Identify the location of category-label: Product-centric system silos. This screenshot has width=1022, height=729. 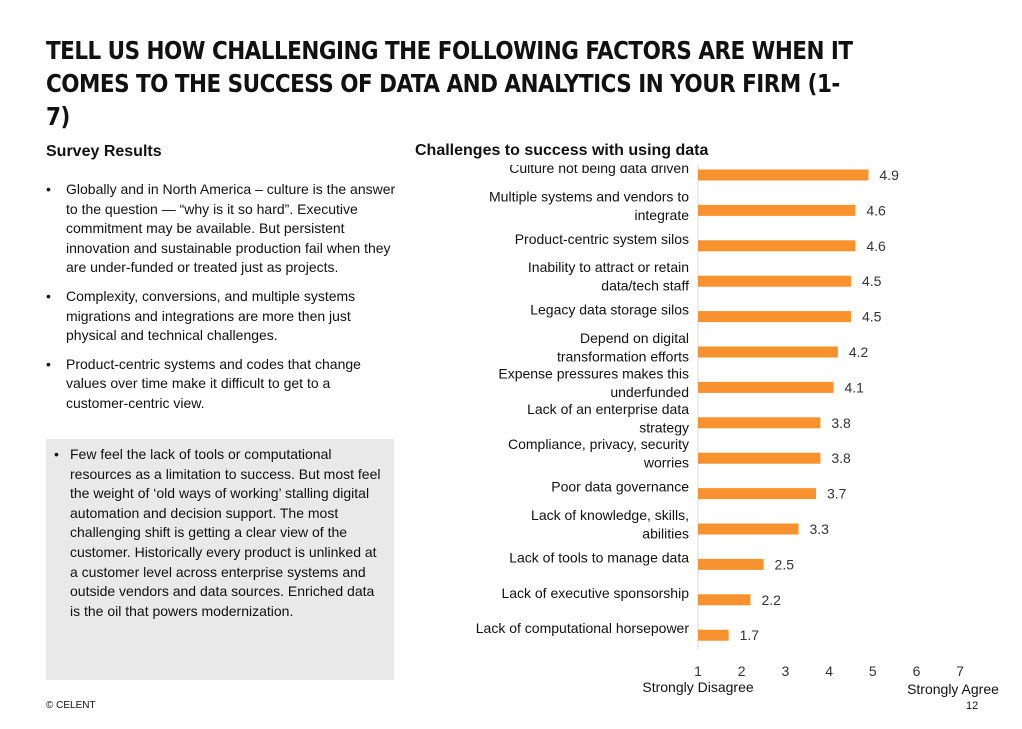
(602, 239).